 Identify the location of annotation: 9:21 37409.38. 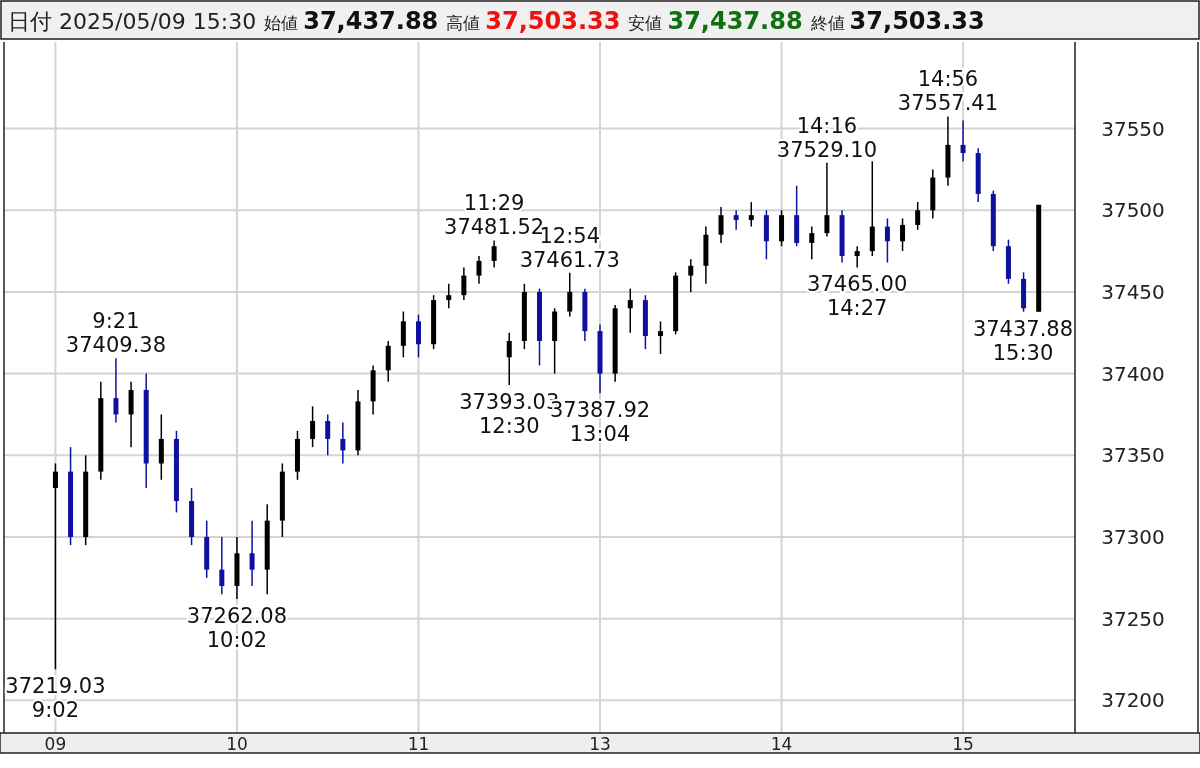
(116, 333).